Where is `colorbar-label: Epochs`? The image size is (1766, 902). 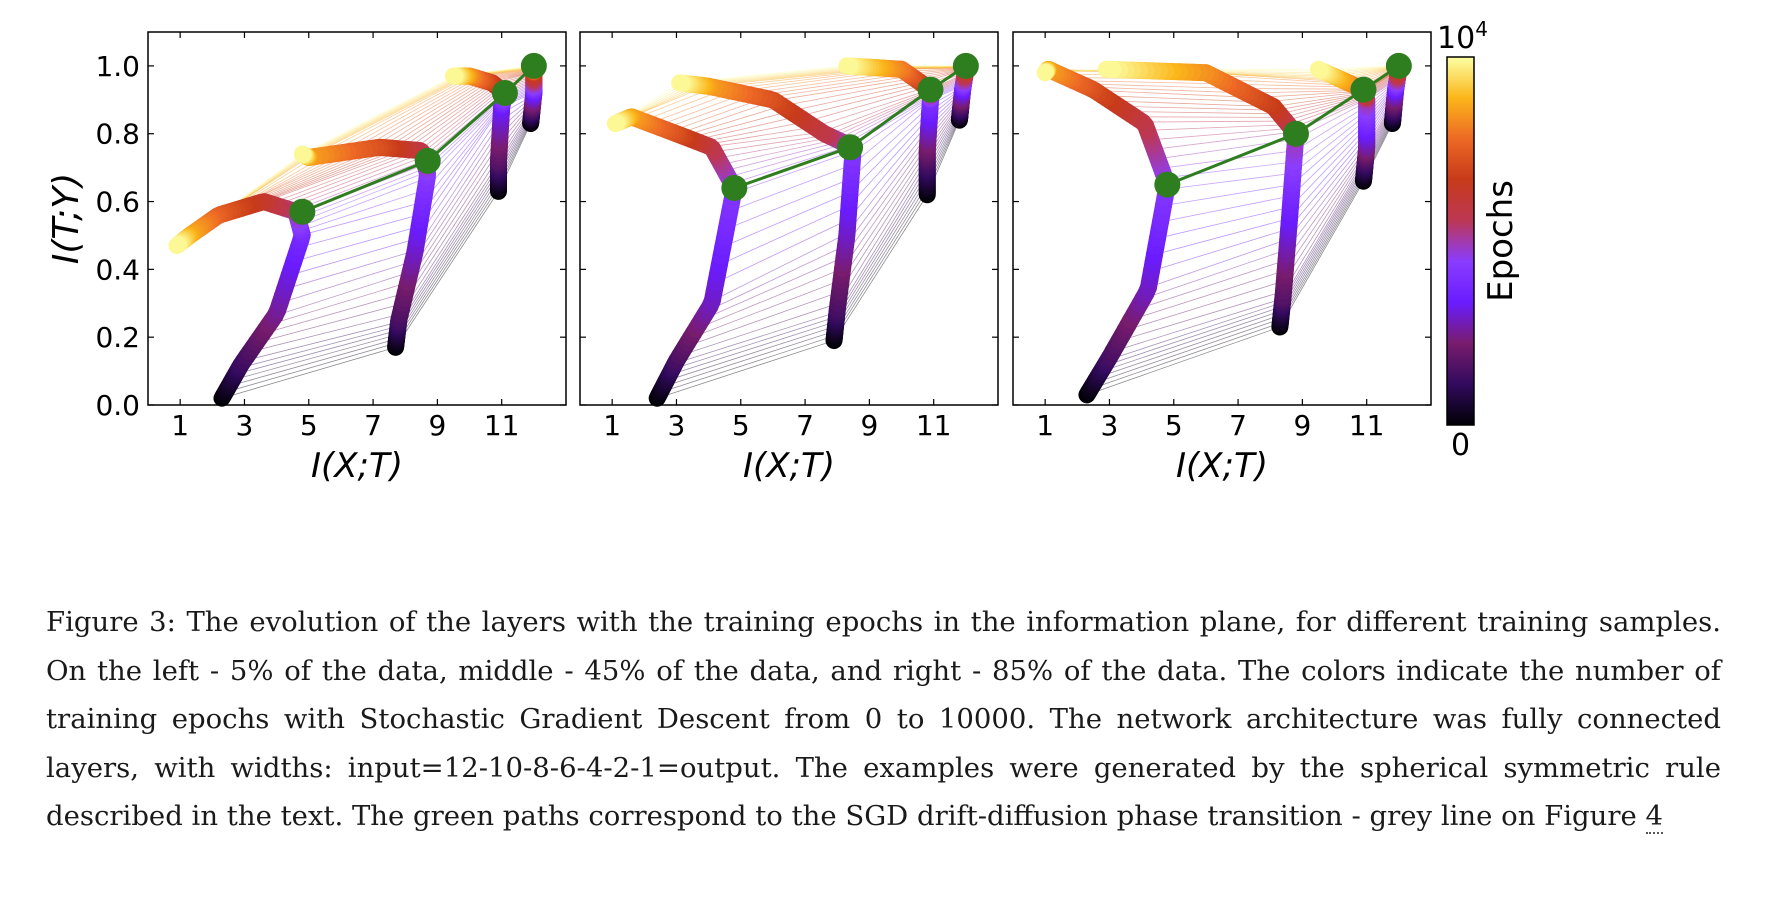 colorbar-label: Epochs is located at coordinates (1501, 241).